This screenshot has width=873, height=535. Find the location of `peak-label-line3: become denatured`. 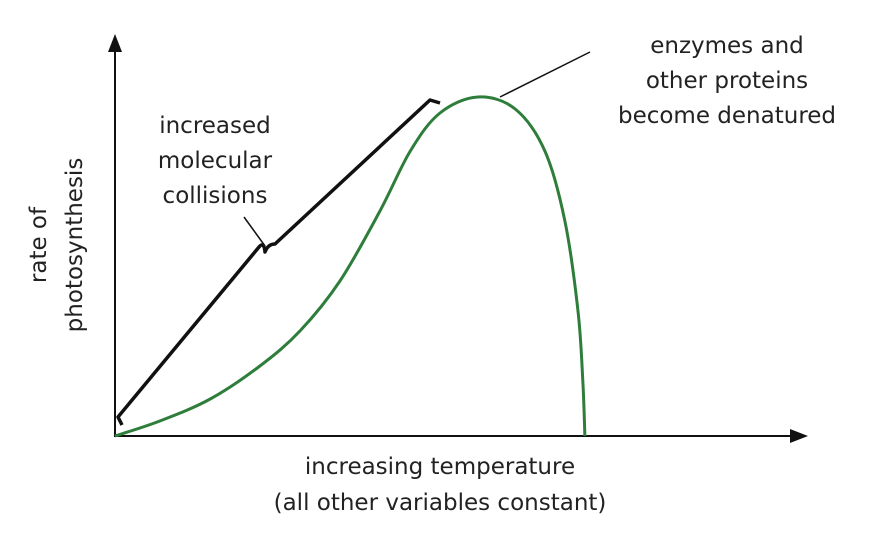

peak-label-line3: become denatured is located at coordinates (727, 116).